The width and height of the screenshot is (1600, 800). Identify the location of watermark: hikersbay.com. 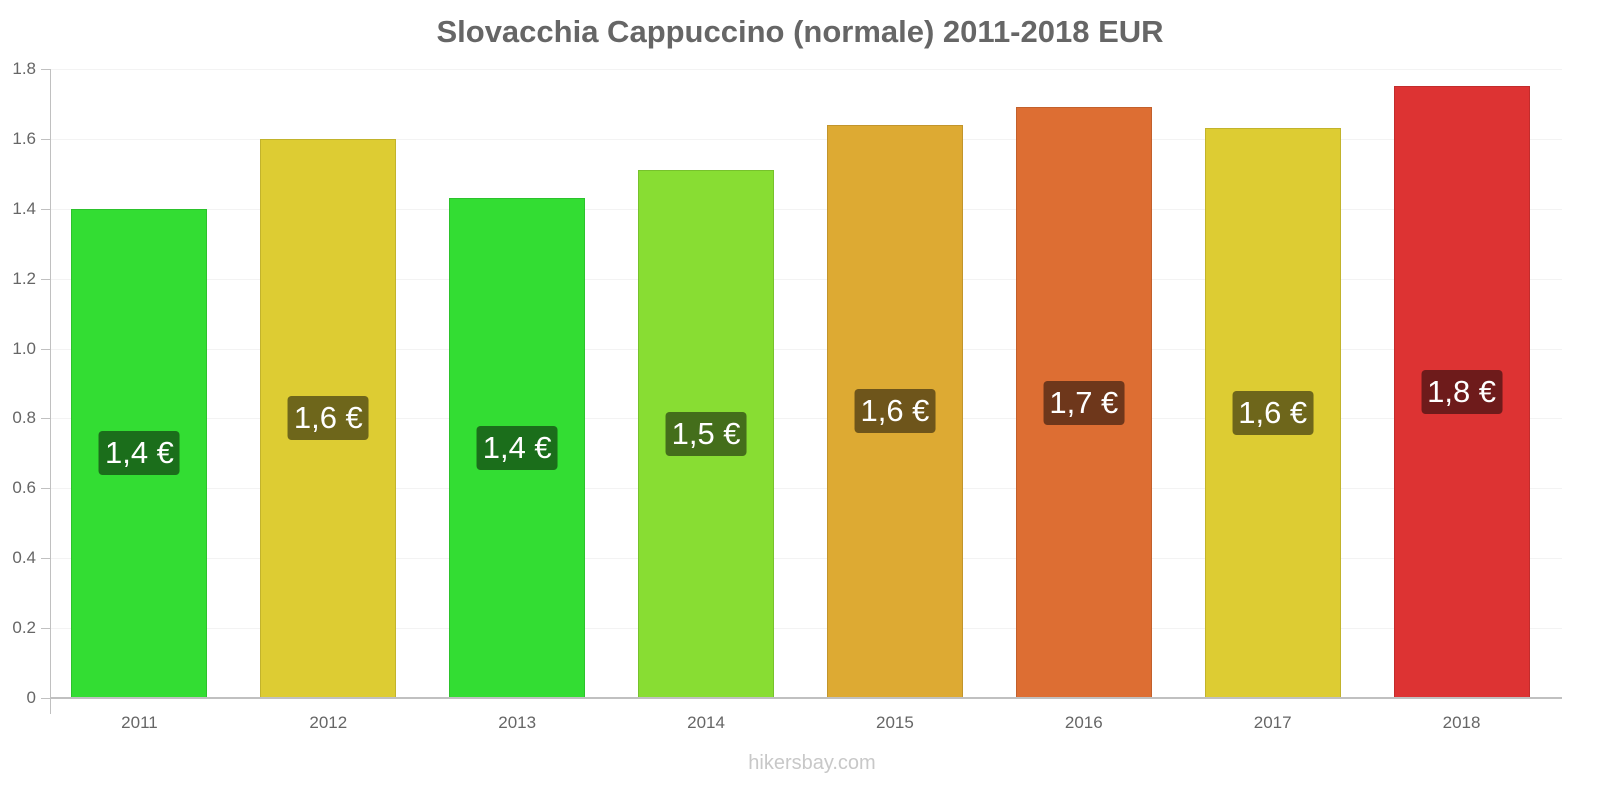
(812, 763).